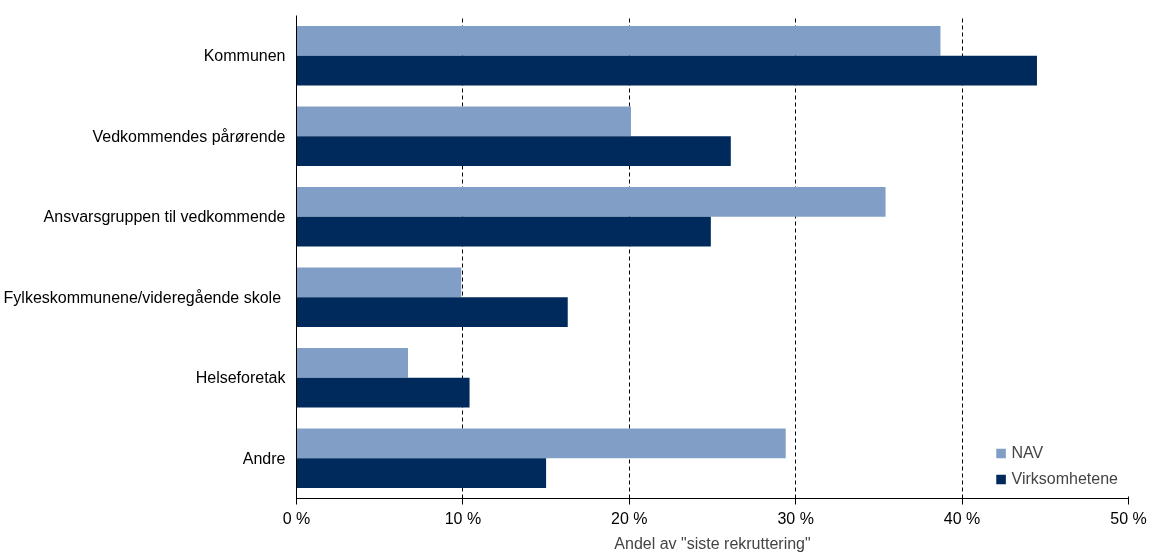 Image resolution: width=1153 pixels, height=554 pixels. Describe the element at coordinates (1128, 518) in the screenshot. I see `x-tick-label: 50 %` at that location.